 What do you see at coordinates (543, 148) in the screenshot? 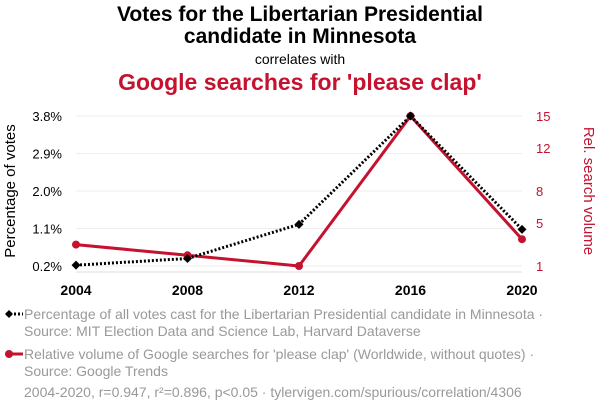
I see `y-right-tick-label: 12` at bounding box center [543, 148].